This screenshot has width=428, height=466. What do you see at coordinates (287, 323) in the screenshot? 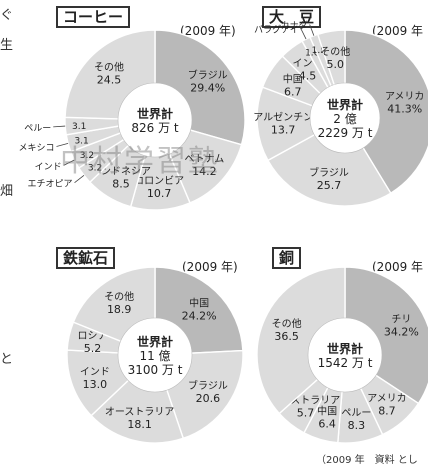
I see `copper-slice-label-5: その他` at bounding box center [287, 323].